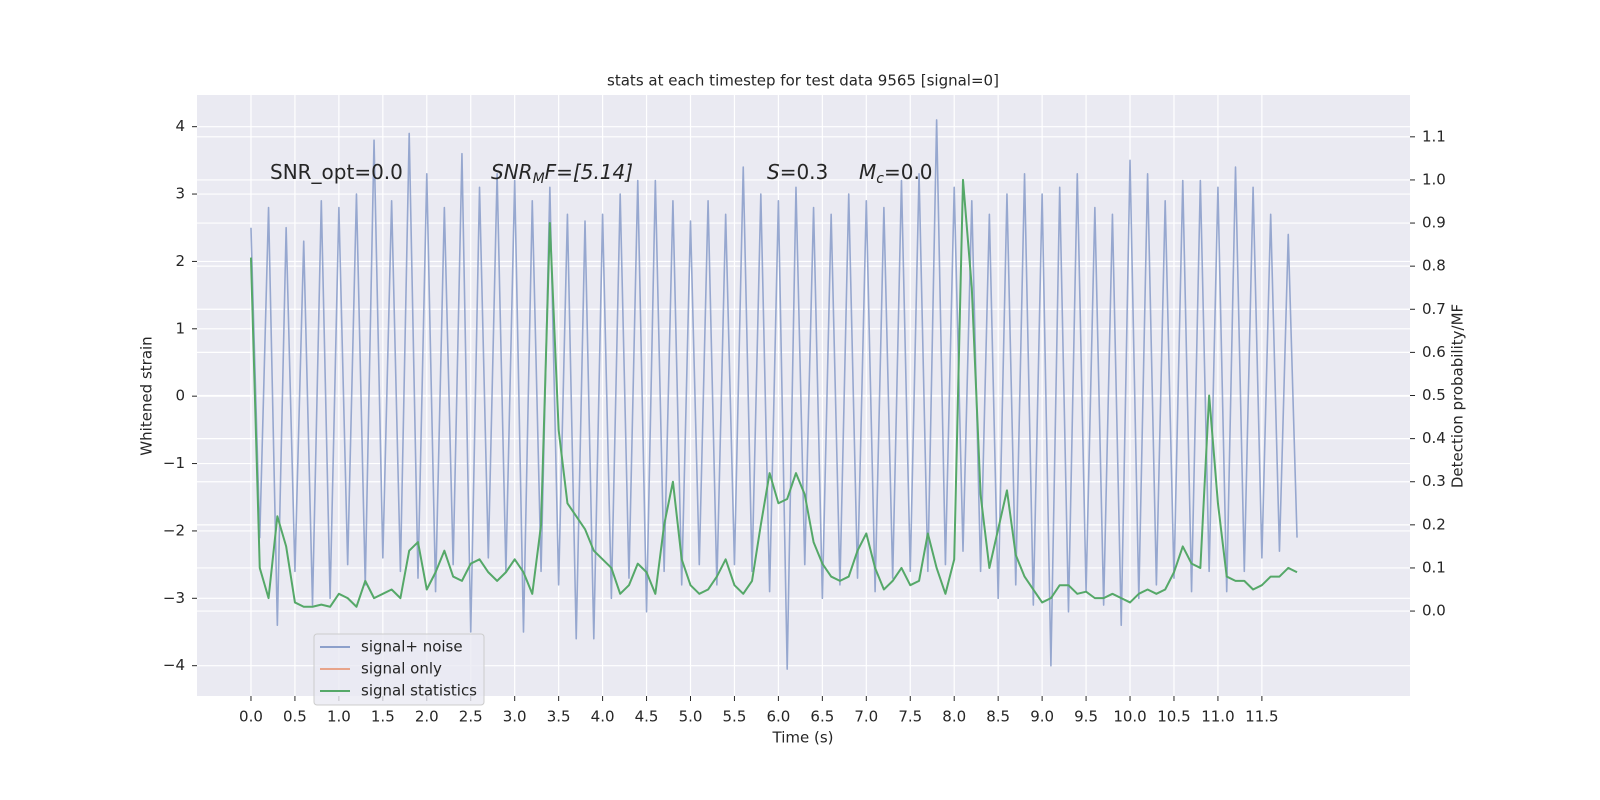 The height and width of the screenshot is (800, 1600). I want to click on annotation-part: =0.0, so click(908, 172).